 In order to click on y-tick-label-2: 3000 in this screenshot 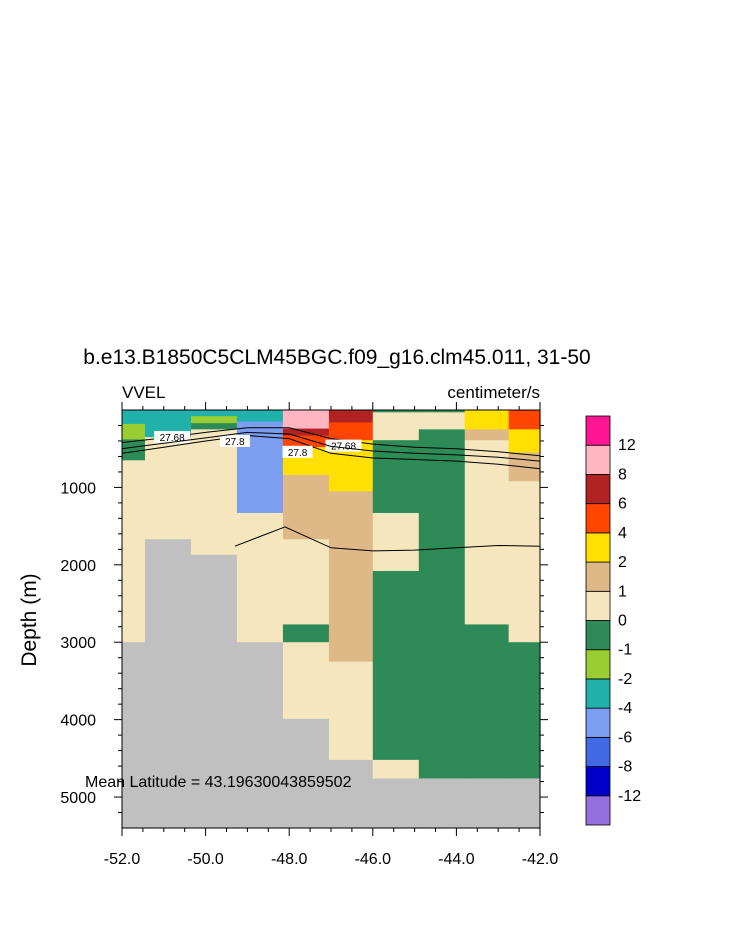, I will do `click(78, 643)`.